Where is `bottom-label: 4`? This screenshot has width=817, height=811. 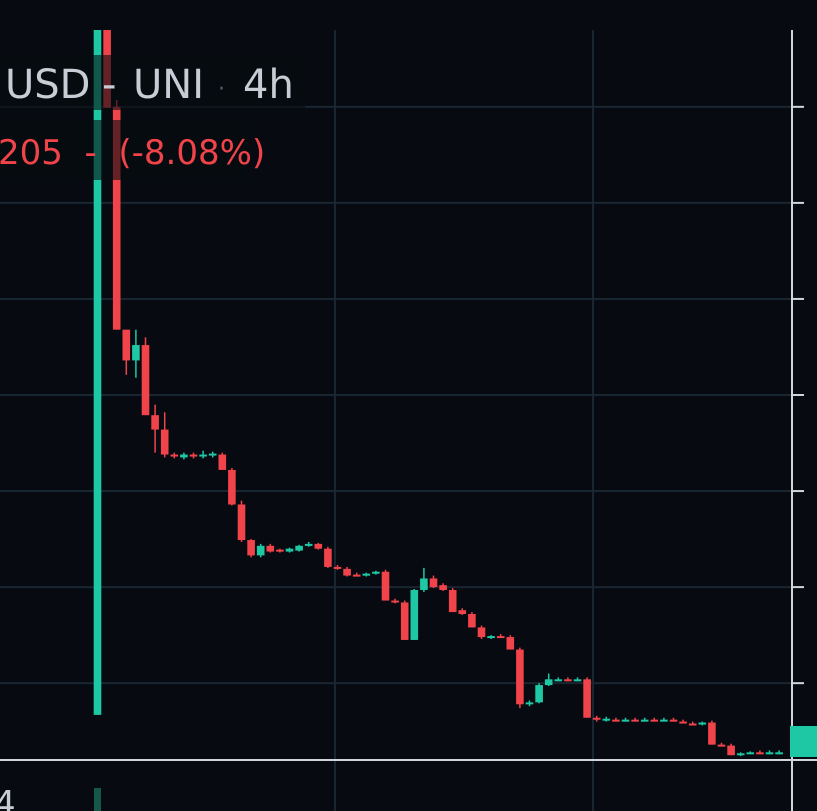
bottom-label: 4 is located at coordinates (8, 797).